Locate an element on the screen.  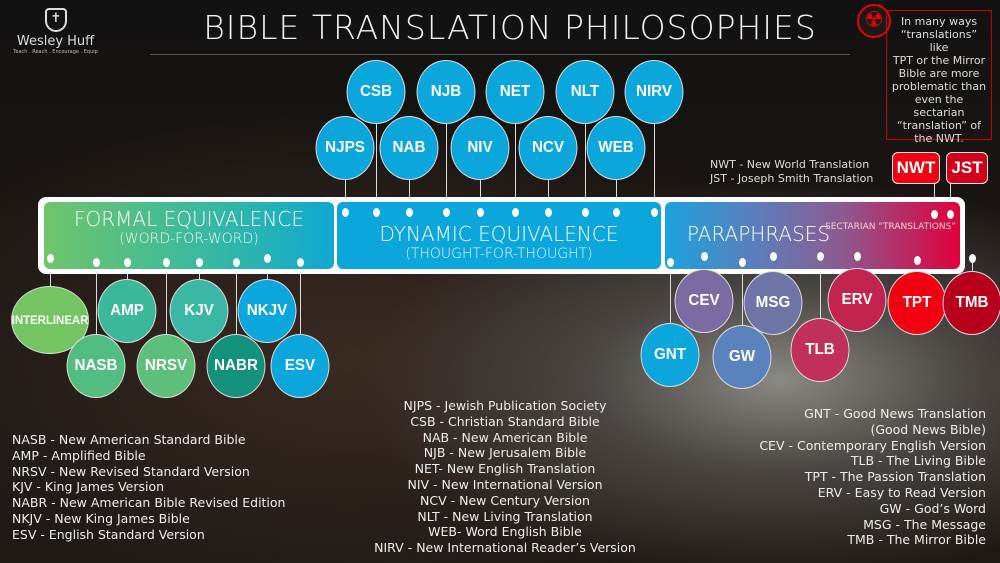
bubble-ncv: NCV is located at coordinates (548, 148).